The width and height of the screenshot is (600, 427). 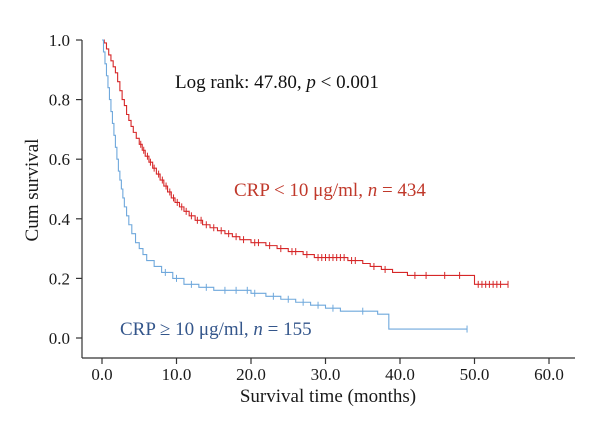 I want to click on y-tick-label: 0.8, so click(x=59, y=100).